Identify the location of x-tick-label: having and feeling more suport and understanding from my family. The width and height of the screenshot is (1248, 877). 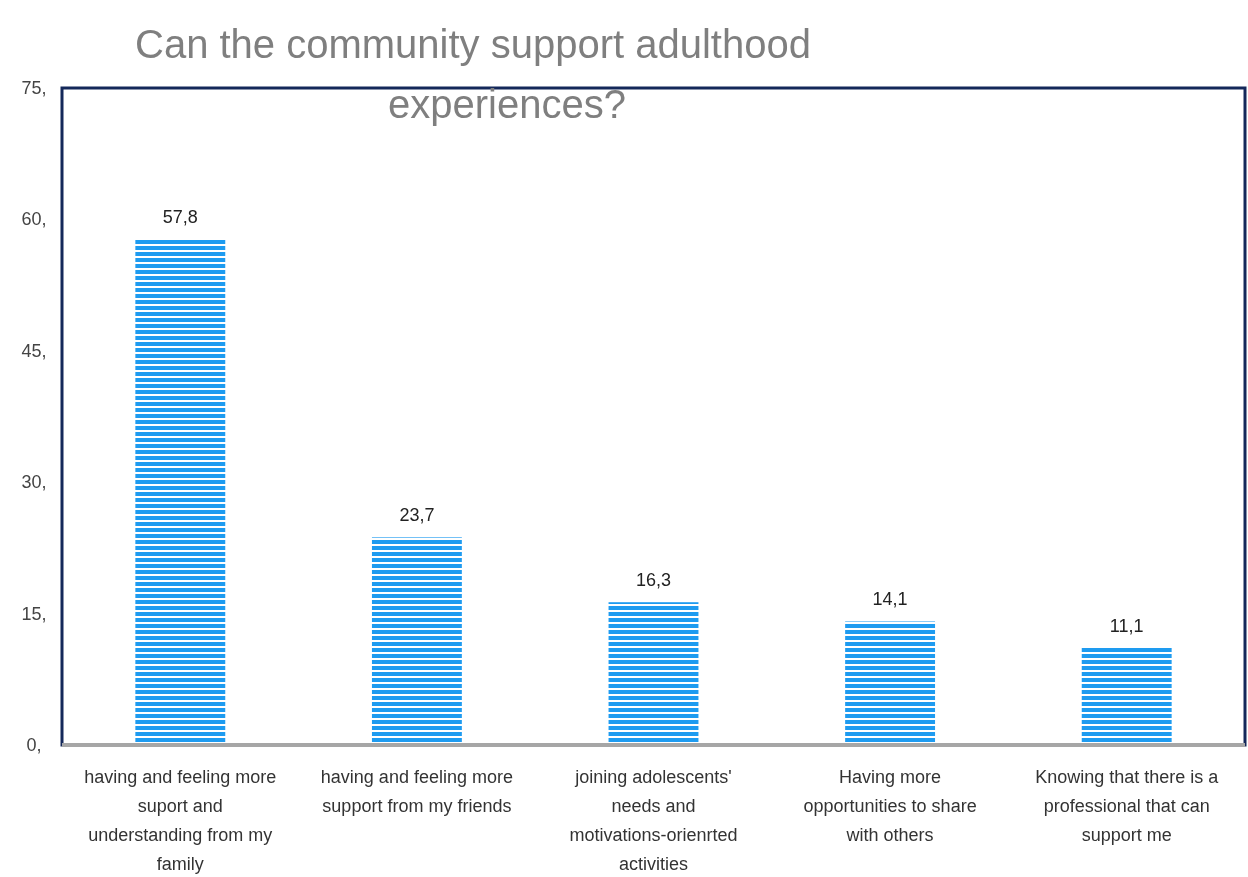
(180, 820).